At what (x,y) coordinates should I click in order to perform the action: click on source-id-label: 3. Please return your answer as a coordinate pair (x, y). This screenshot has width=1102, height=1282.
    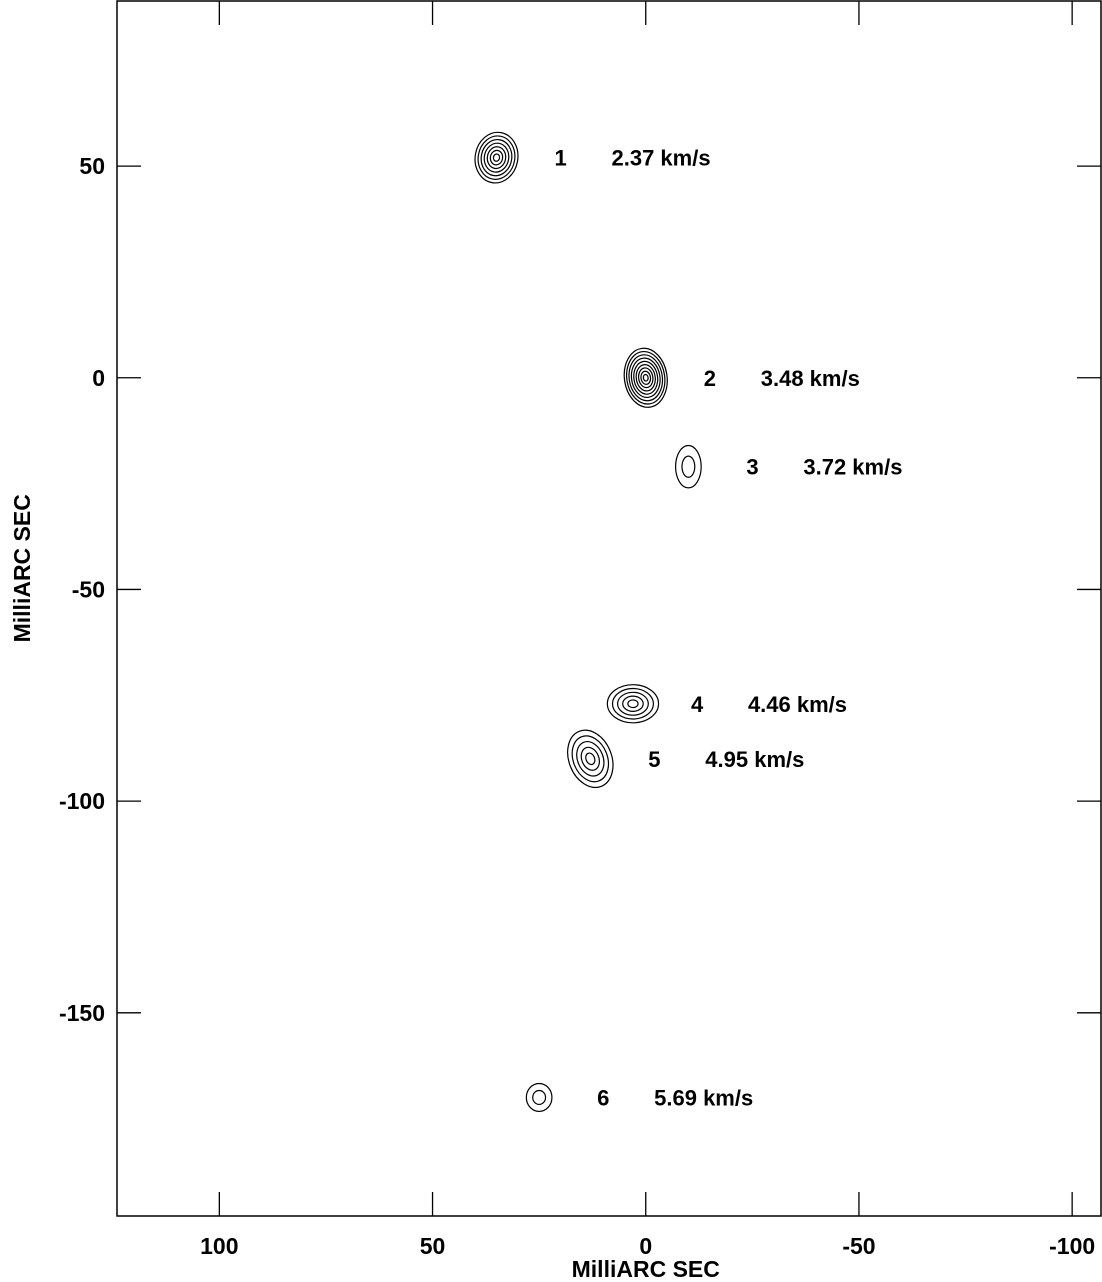
    Looking at the image, I should click on (752, 467).